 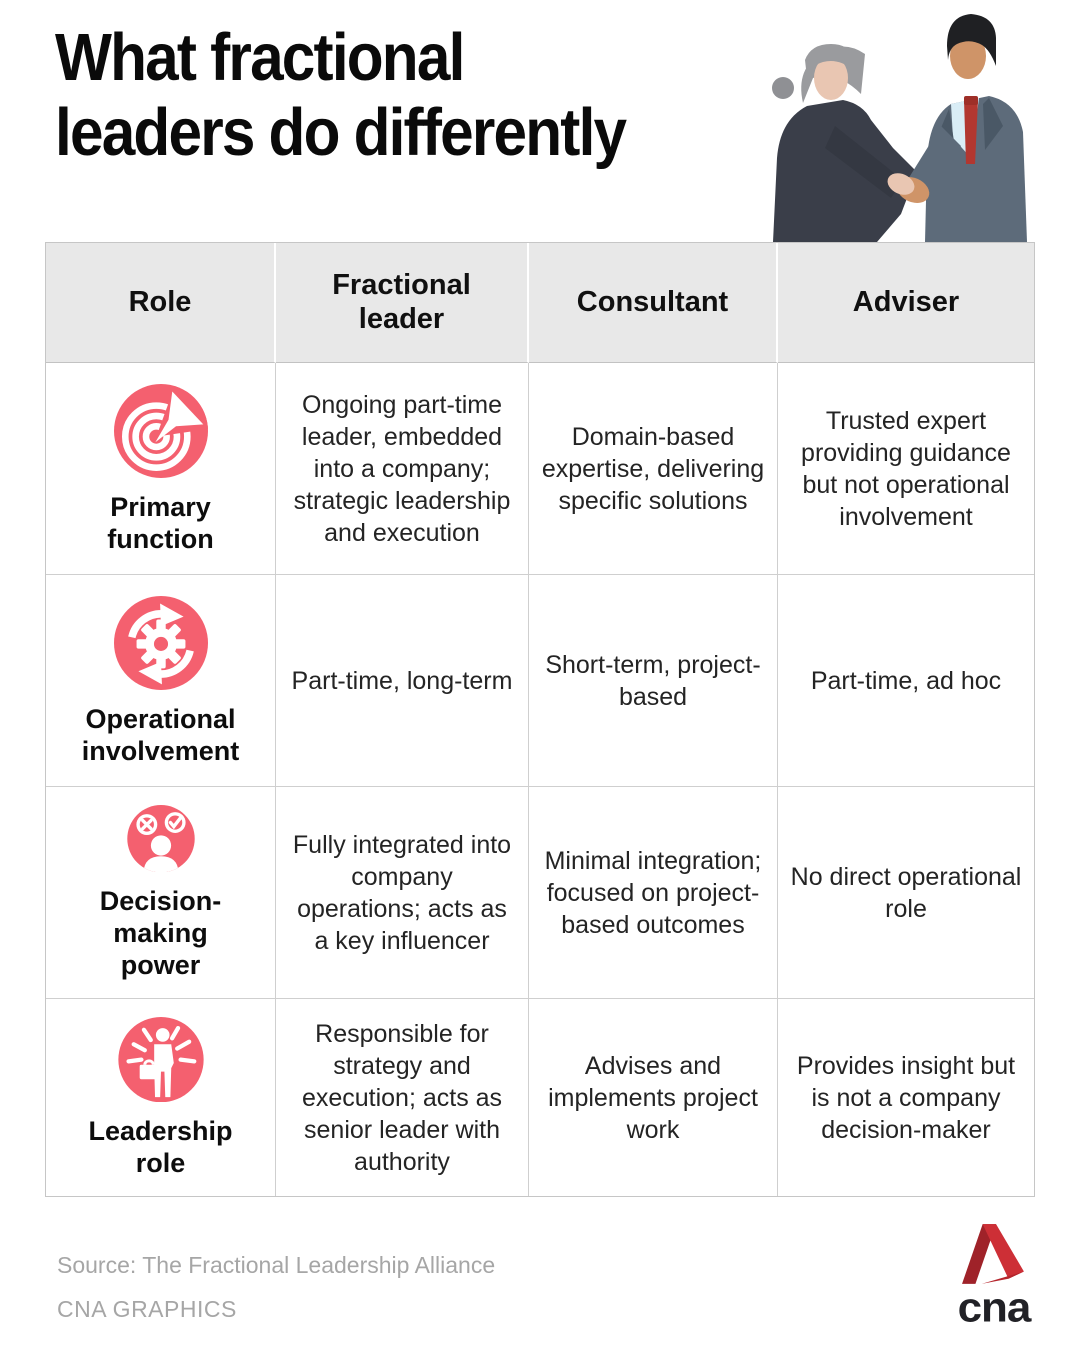 I want to click on row-header-leadership-role: Leadership role, so click(x=161, y=1097).